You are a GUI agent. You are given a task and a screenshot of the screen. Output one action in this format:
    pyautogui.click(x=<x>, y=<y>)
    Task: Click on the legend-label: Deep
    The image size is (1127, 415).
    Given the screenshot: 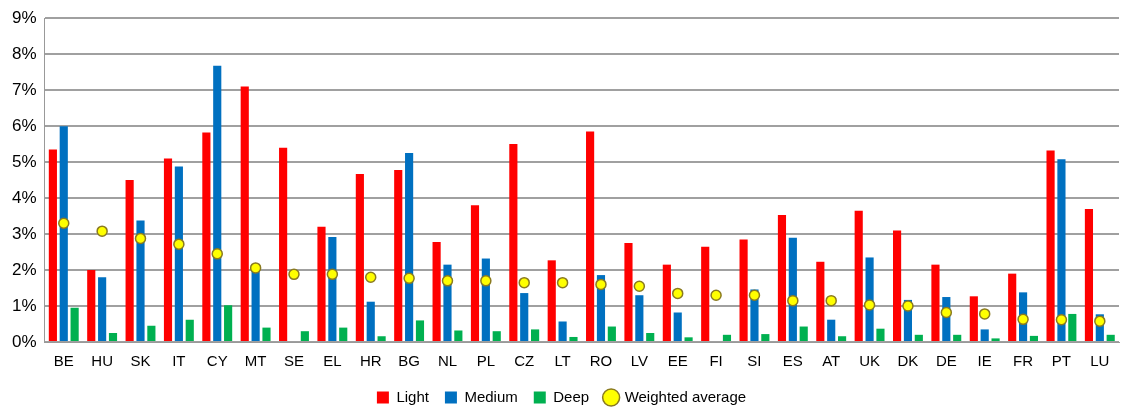 What is the action you would take?
    pyautogui.click(x=571, y=396)
    